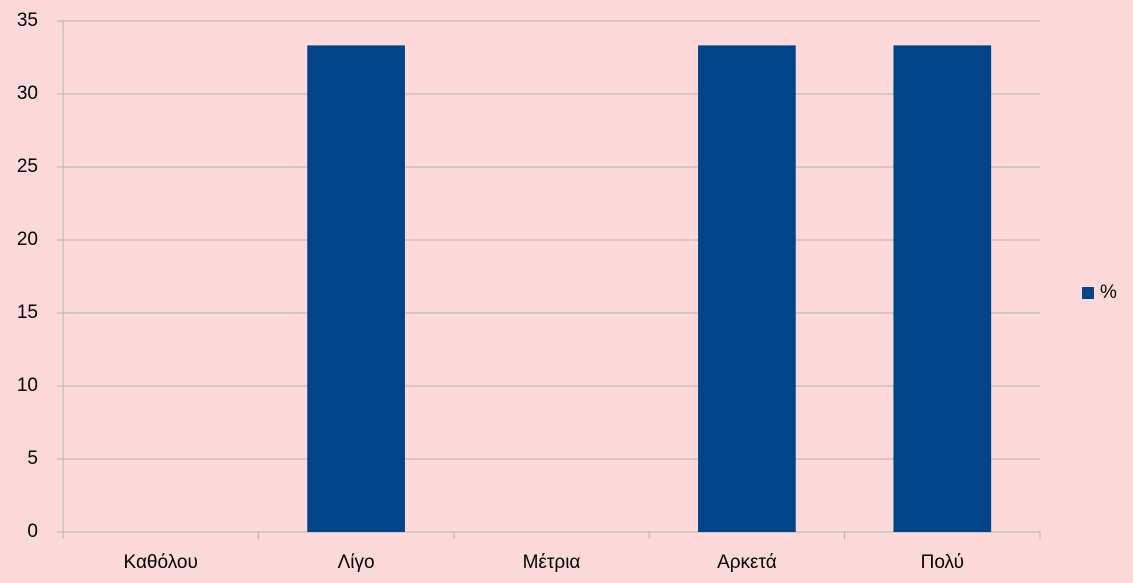  I want to click on y-tick-label: 0, so click(32, 531).